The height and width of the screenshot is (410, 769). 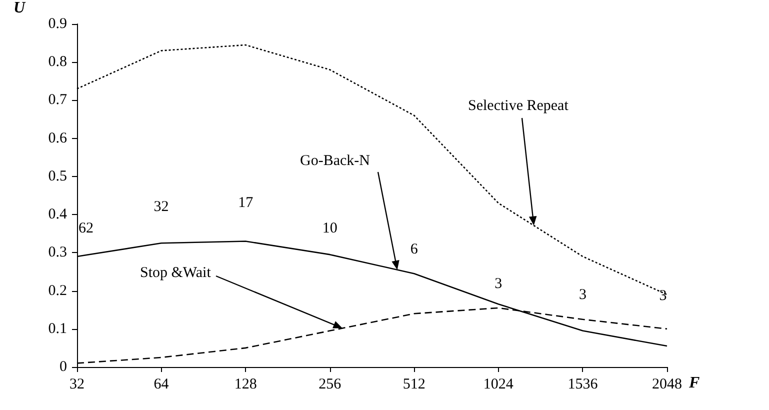 I want to click on annotation: 17, so click(x=246, y=203).